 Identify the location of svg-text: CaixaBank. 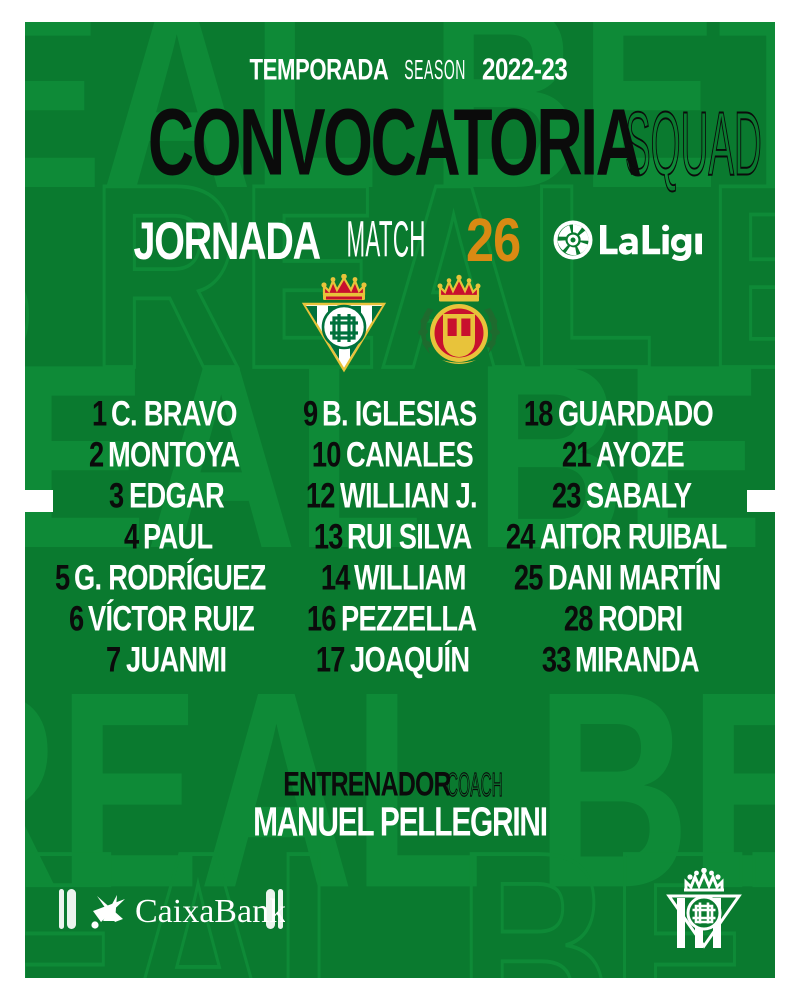
(210, 911).